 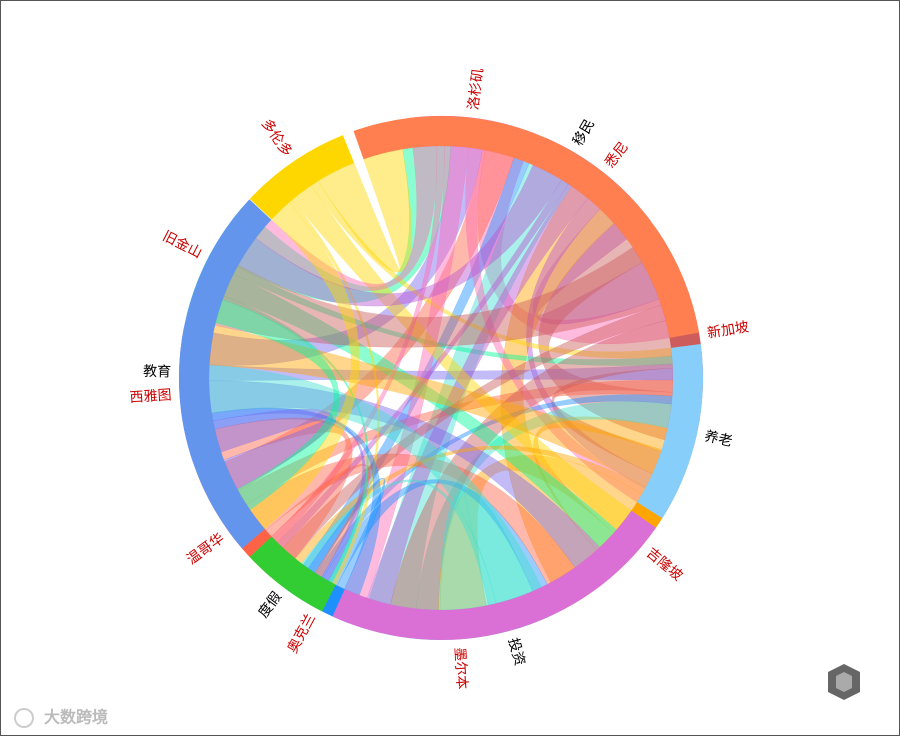 What do you see at coordinates (76, 717) in the screenshot?
I see `watermark: 大数跨境` at bounding box center [76, 717].